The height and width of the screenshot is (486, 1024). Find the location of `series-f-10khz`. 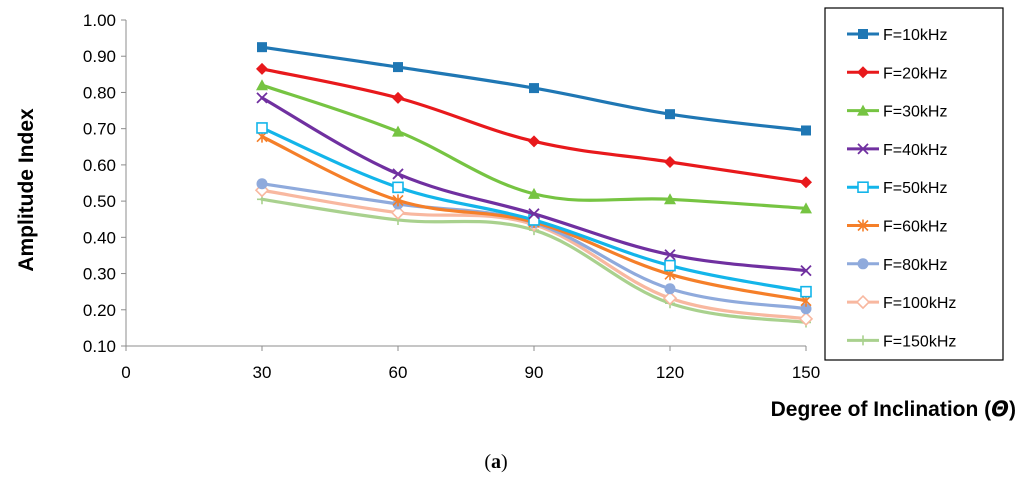

series-f-10khz is located at coordinates (534, 89).